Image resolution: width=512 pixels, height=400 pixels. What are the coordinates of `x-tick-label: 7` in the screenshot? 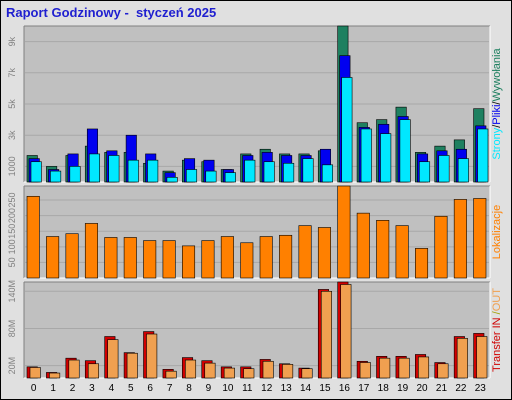 It's located at (170, 388).